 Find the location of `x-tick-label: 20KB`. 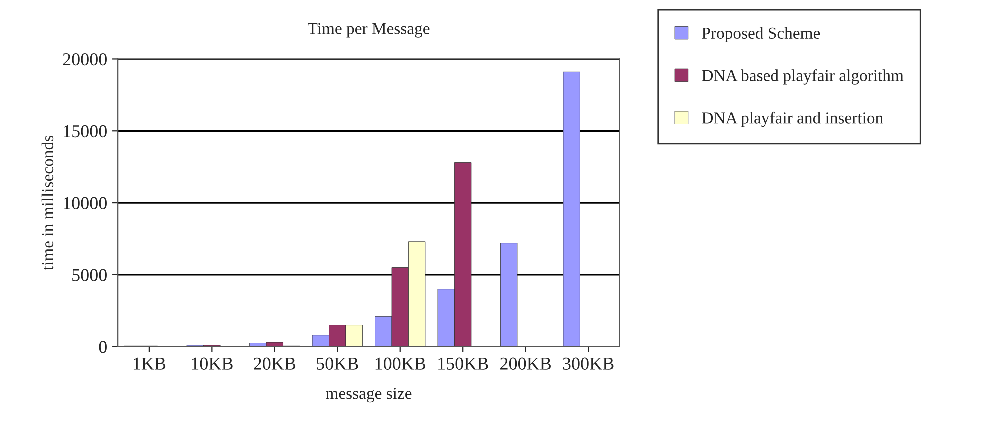

x-tick-label: 20KB is located at coordinates (275, 364).